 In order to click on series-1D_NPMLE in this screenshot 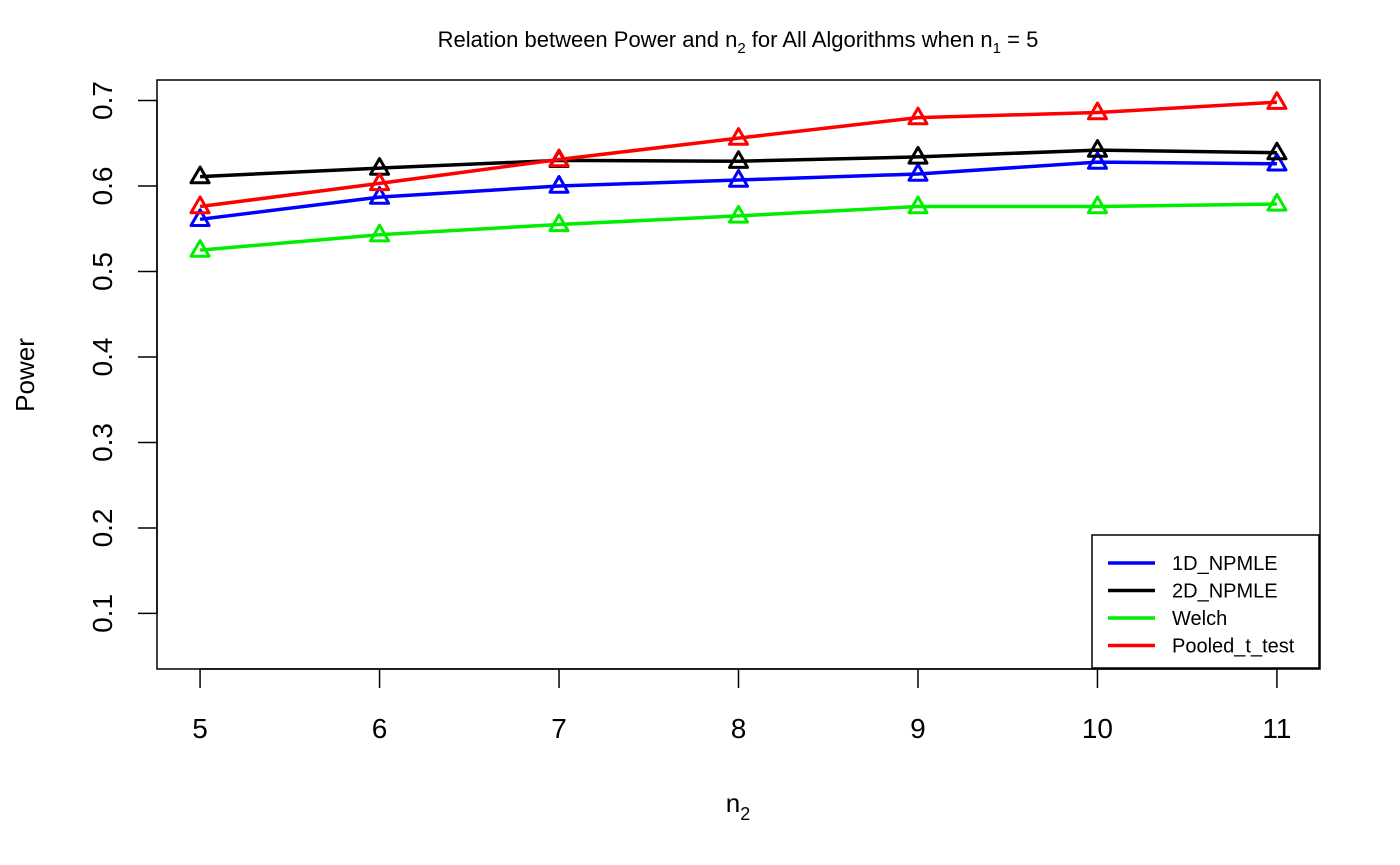, I will do `click(738, 189)`.